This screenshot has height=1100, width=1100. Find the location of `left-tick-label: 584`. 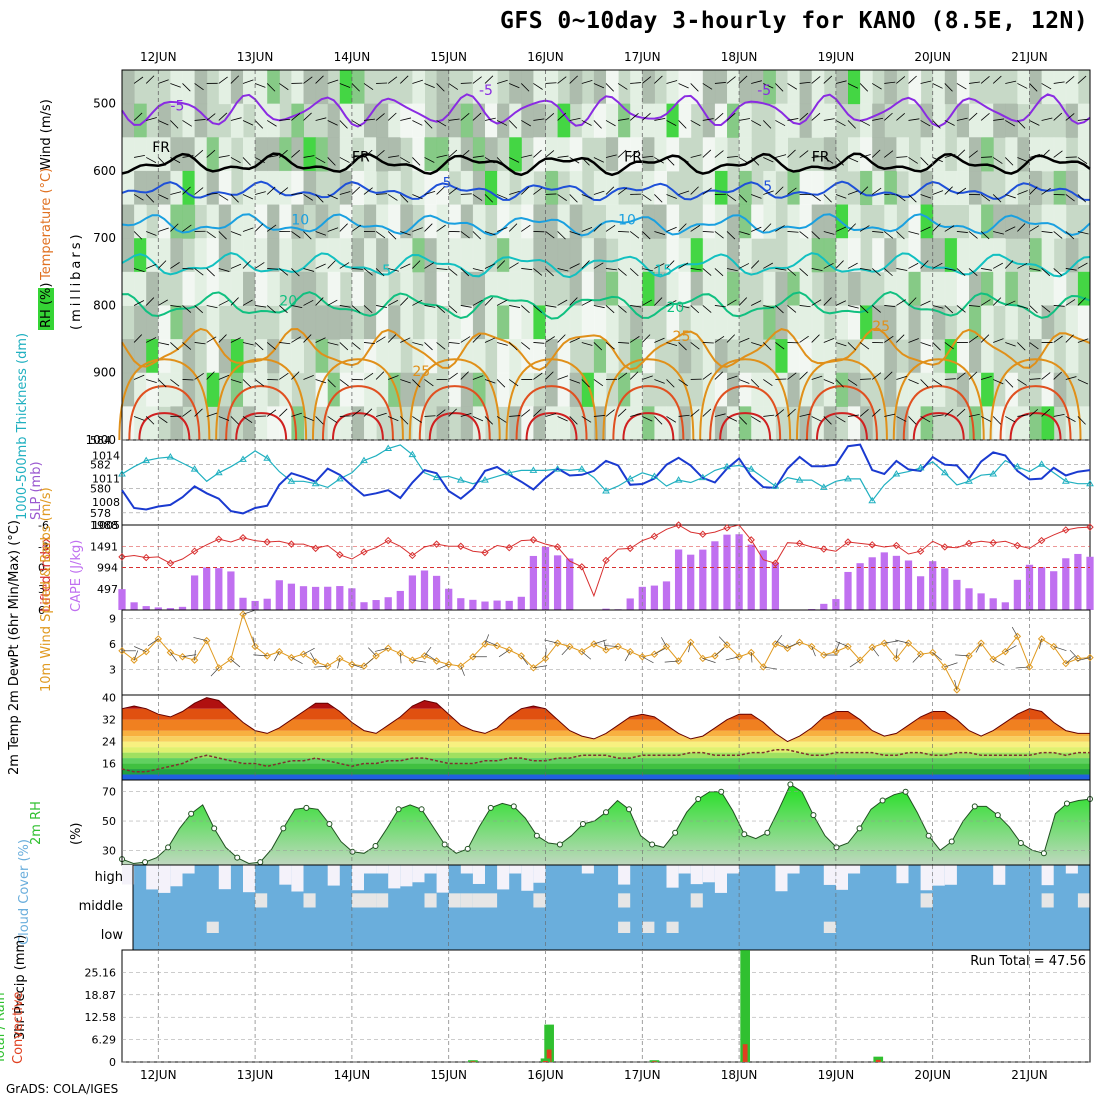

left-tick-label: 584 is located at coordinates (100, 440).